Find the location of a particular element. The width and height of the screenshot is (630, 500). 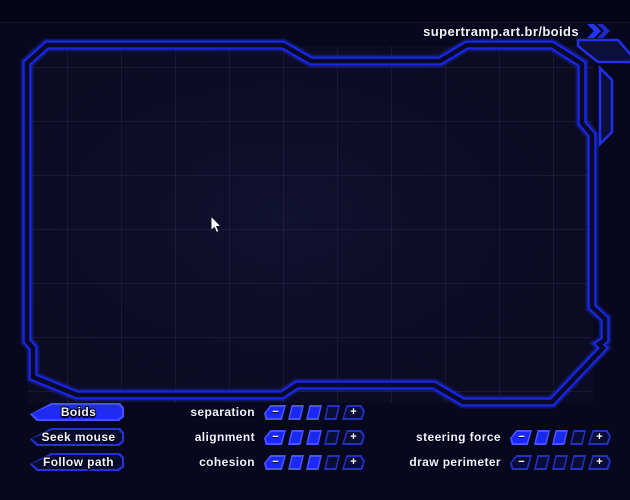

mode-button-follow-path: Follow path is located at coordinates (76, 462).